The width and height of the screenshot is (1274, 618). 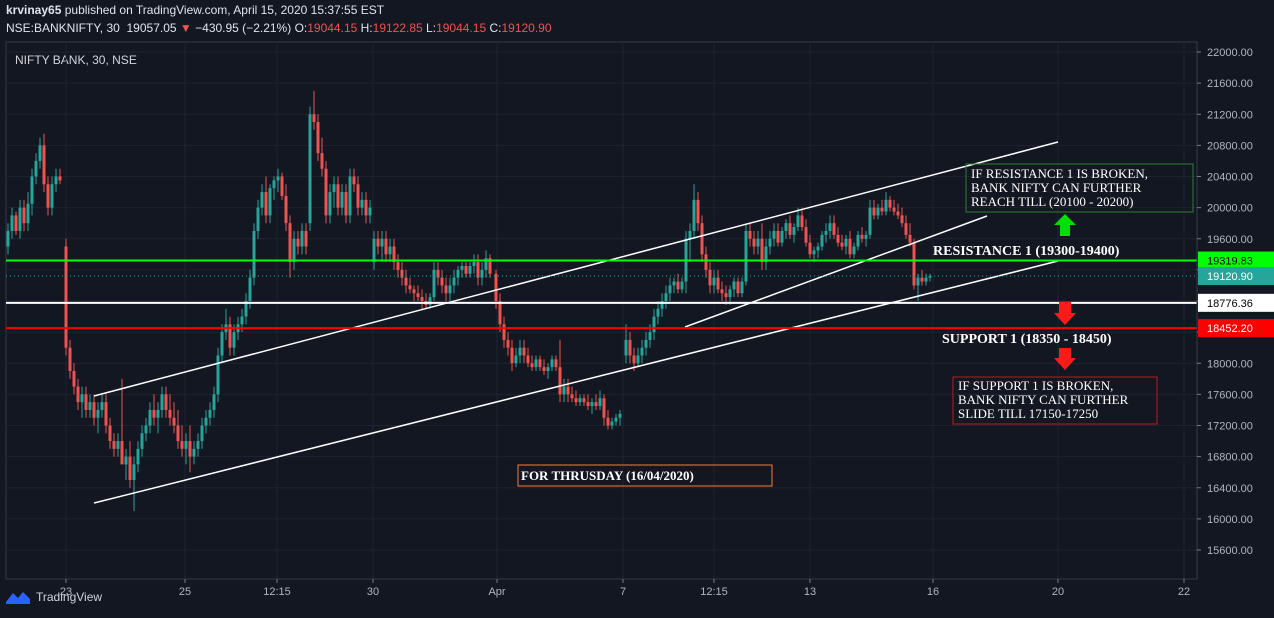 I want to click on price-tag-label: 18776.36, so click(x=1230, y=304).